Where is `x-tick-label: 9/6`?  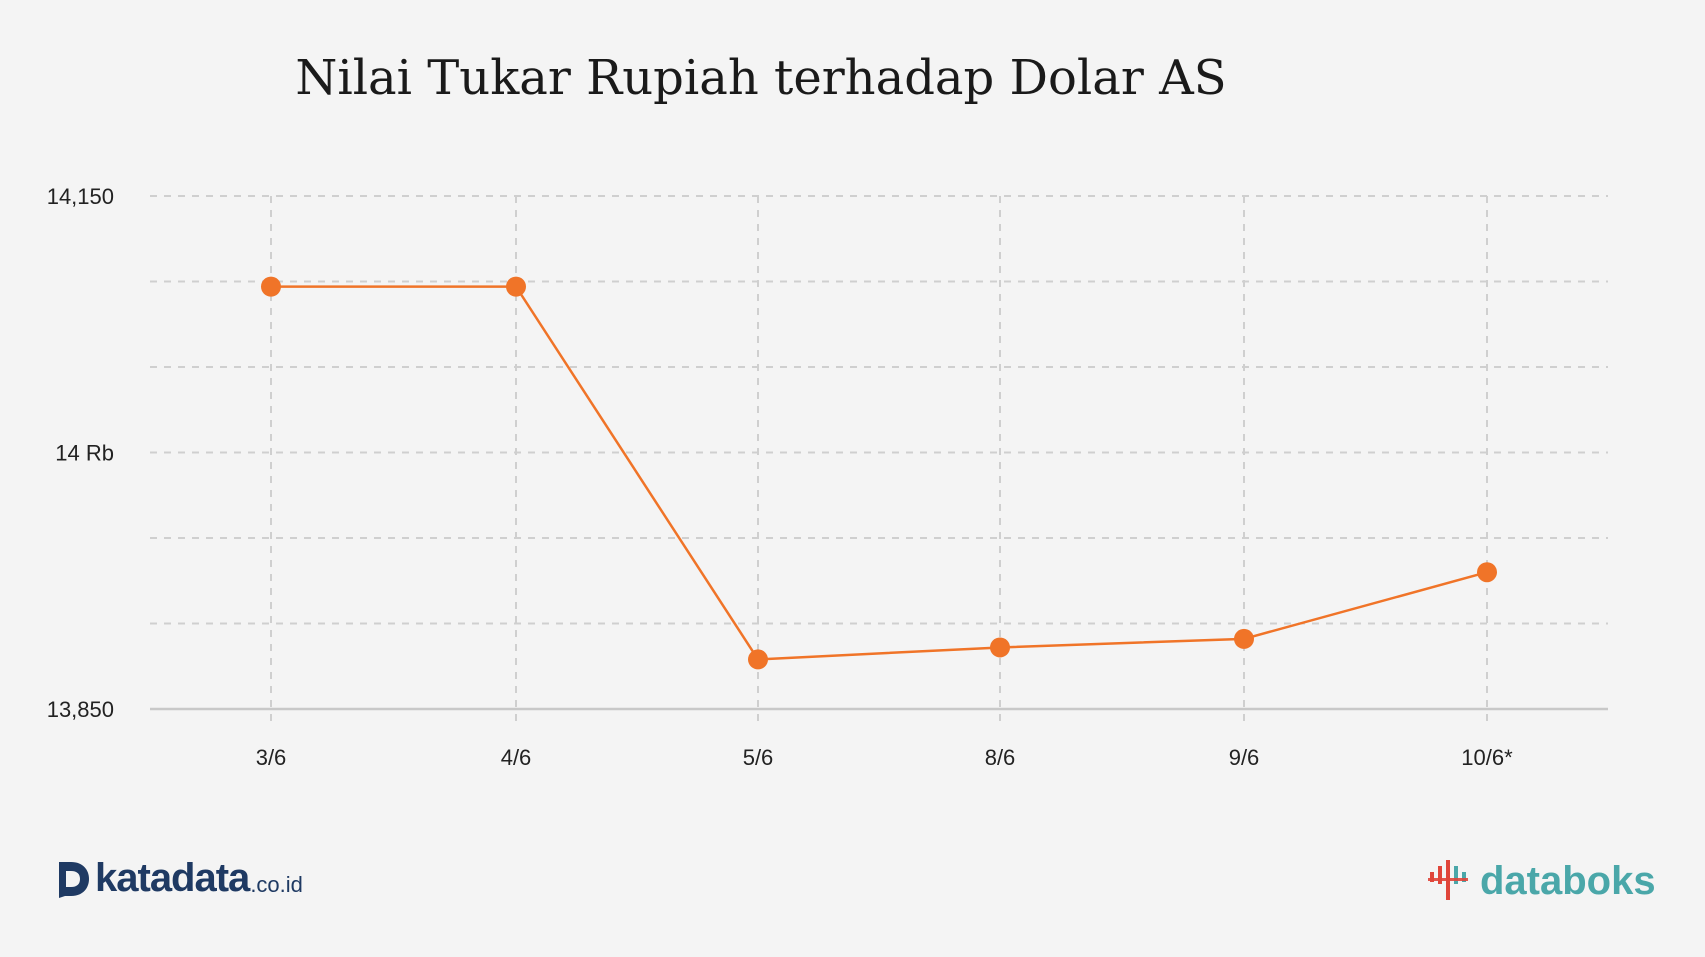
x-tick-label: 9/6 is located at coordinates (1244, 757).